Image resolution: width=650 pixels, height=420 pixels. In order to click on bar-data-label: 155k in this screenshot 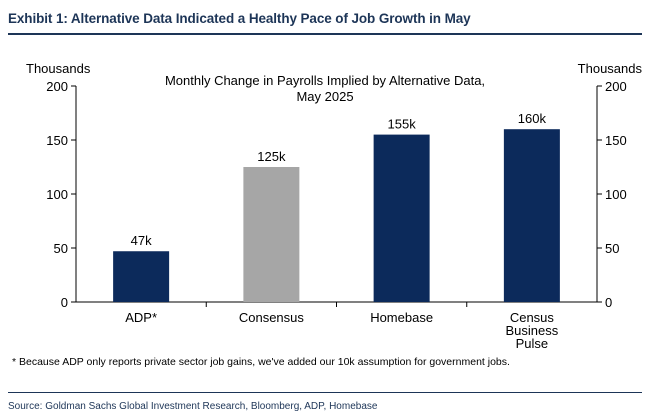, I will do `click(402, 124)`.